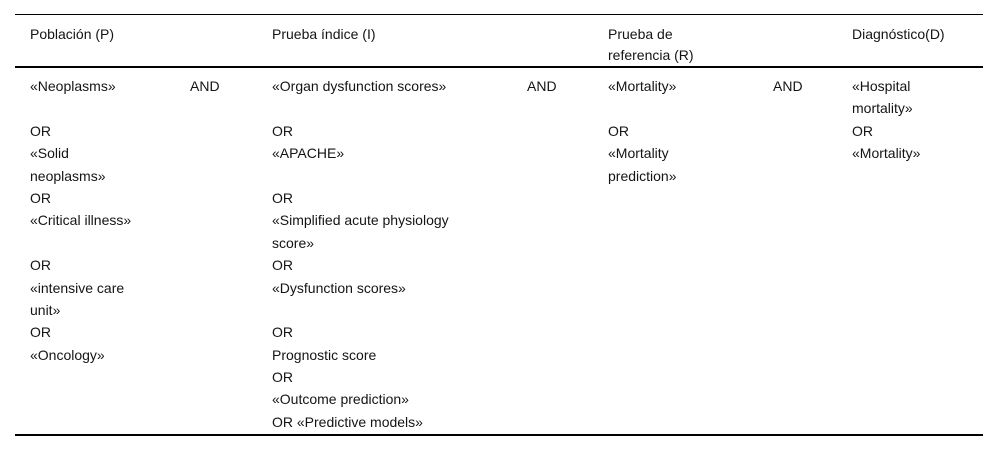 This screenshot has width=1000, height=451. What do you see at coordinates (642, 175) in the screenshot?
I see `term-line: prediction»` at bounding box center [642, 175].